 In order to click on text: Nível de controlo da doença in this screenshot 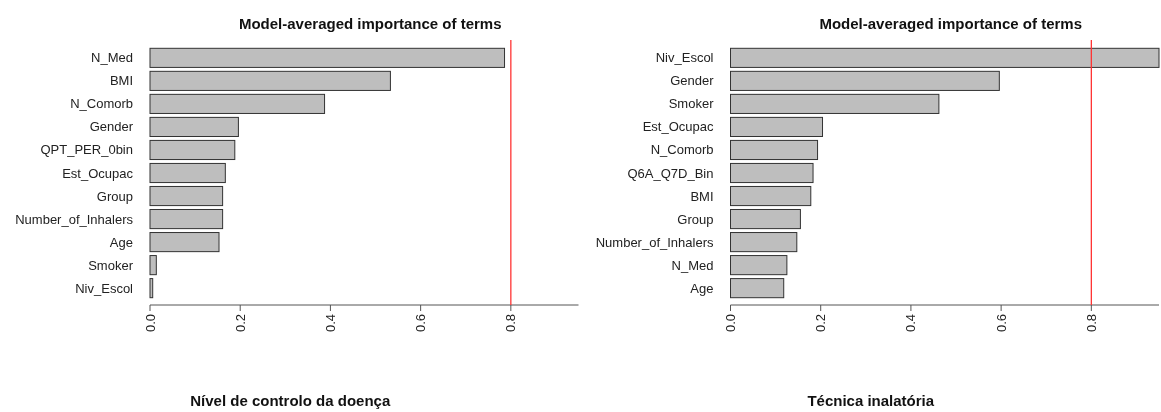, I will do `click(290, 400)`.